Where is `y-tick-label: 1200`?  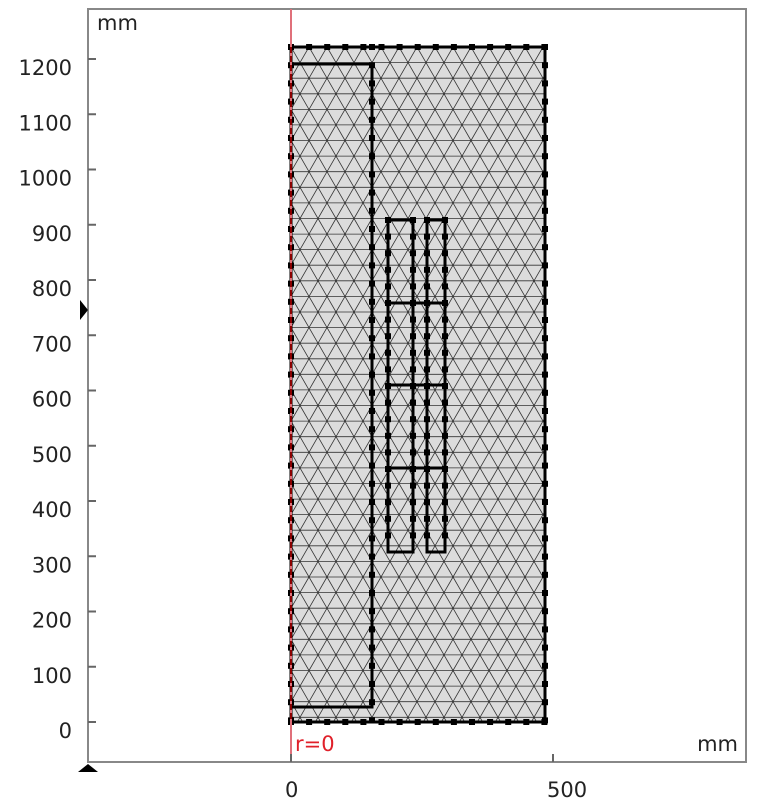 y-tick-label: 1200 is located at coordinates (45, 68).